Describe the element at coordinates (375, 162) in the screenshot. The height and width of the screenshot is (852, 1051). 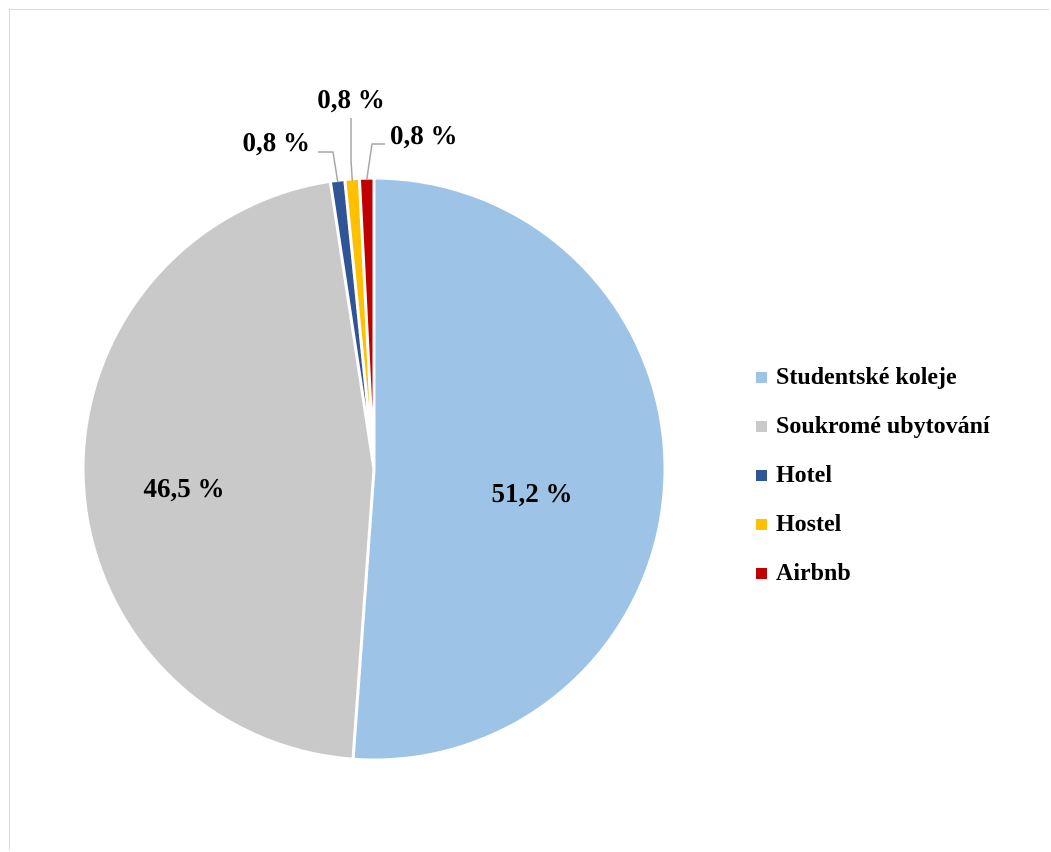
I see `leader-line-airbnb` at that location.